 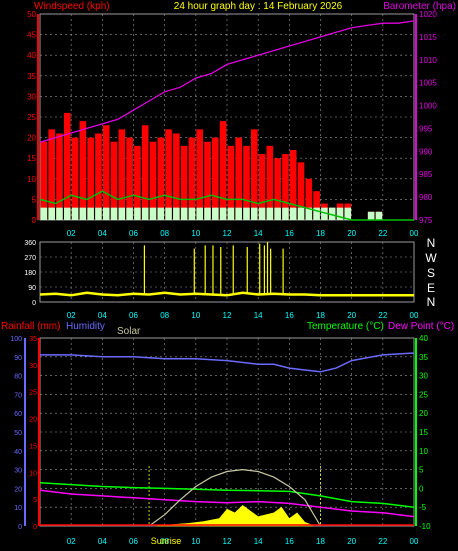 I want to click on temperature-tick-label: 30, so click(x=423, y=376).